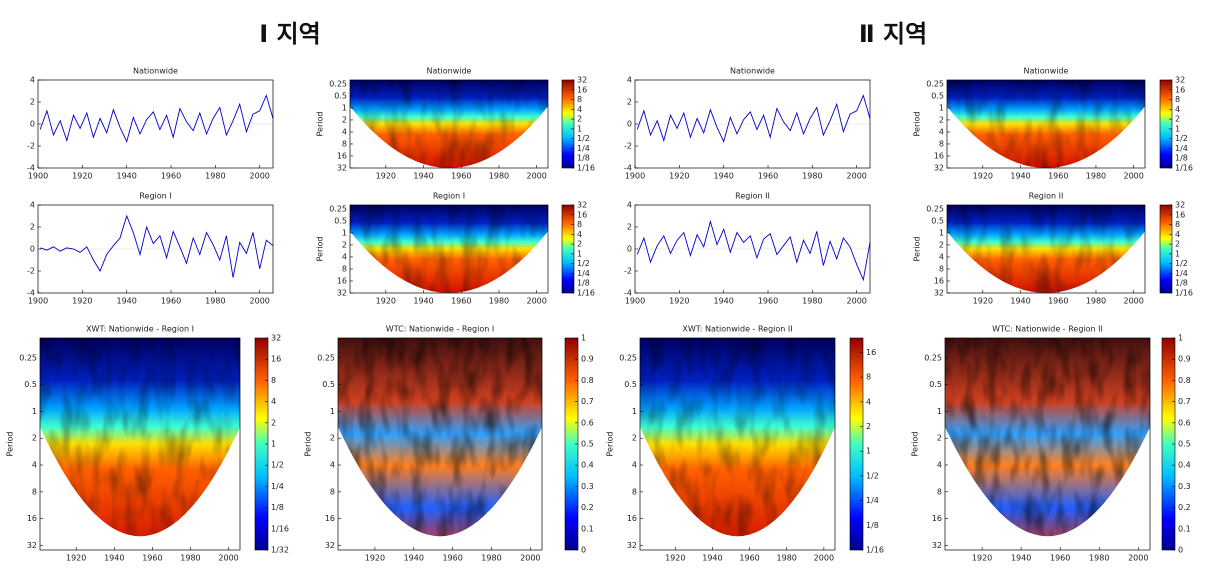 The width and height of the screenshot is (1219, 588). What do you see at coordinates (1184, 444) in the screenshot?
I see `colorbar-tick-label: 0.5` at bounding box center [1184, 444].